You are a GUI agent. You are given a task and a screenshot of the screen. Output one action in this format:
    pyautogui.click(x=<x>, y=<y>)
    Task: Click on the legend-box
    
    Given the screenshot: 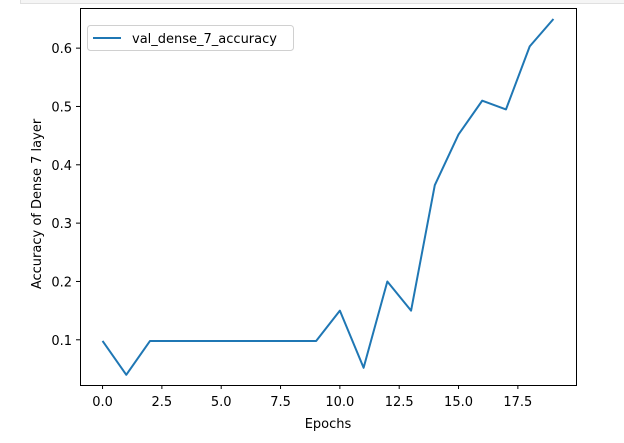 What is the action you would take?
    pyautogui.click(x=190, y=38)
    